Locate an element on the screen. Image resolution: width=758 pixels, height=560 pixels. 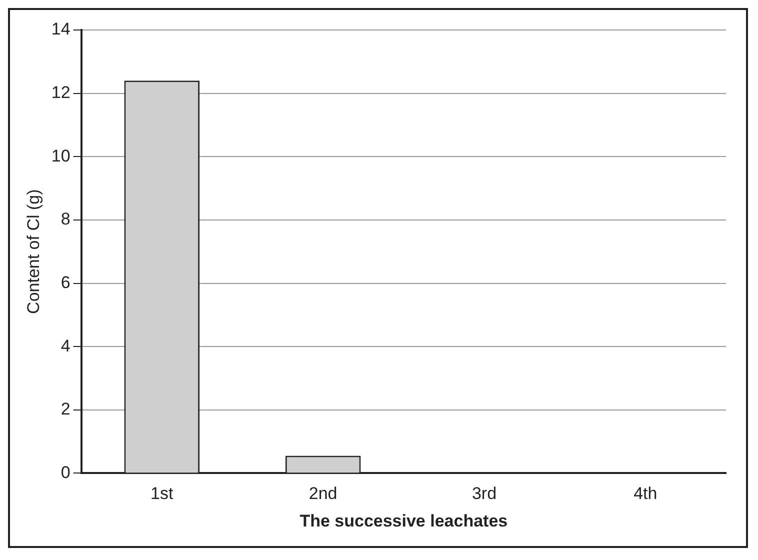
y-tick-label: 10 is located at coordinates (60, 156).